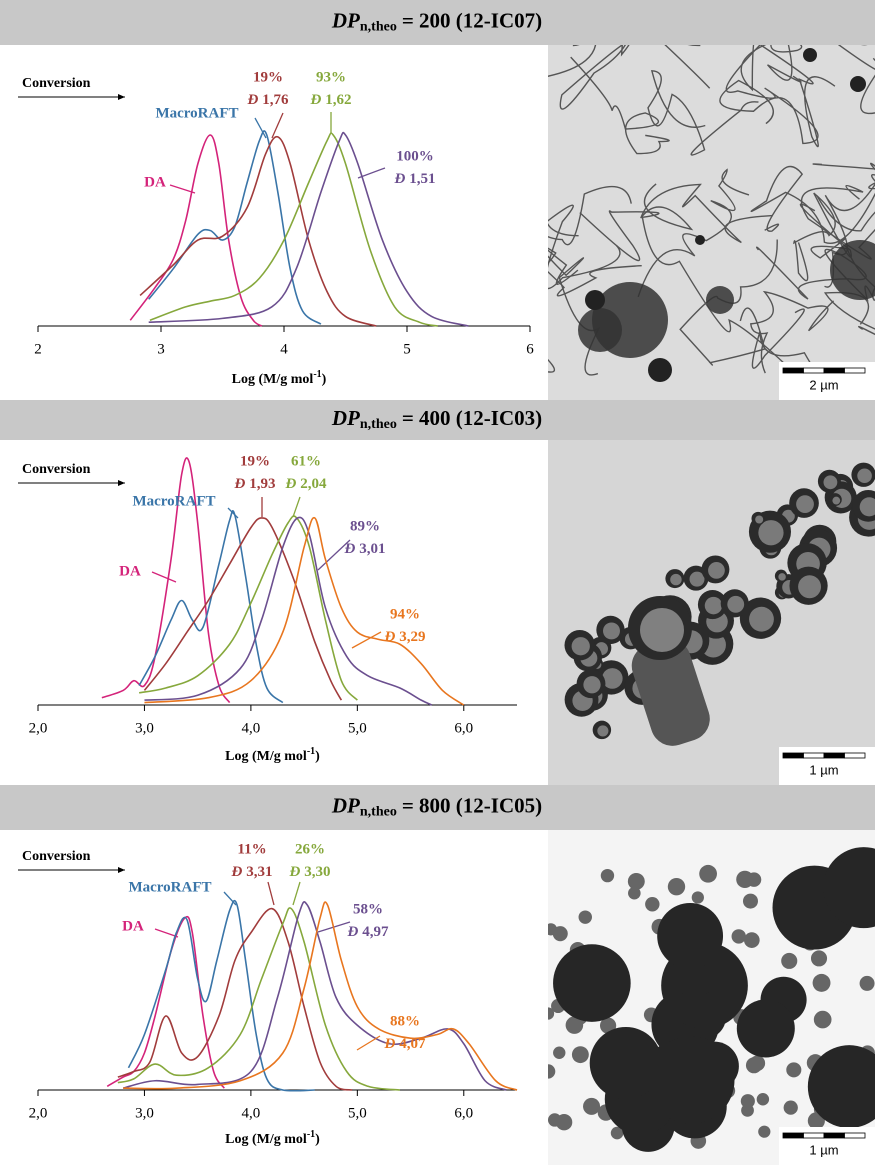 The width and height of the screenshot is (875, 1165). What do you see at coordinates (412, 637) in the screenshot?
I see `dispersity-value: 3,29` at bounding box center [412, 637].